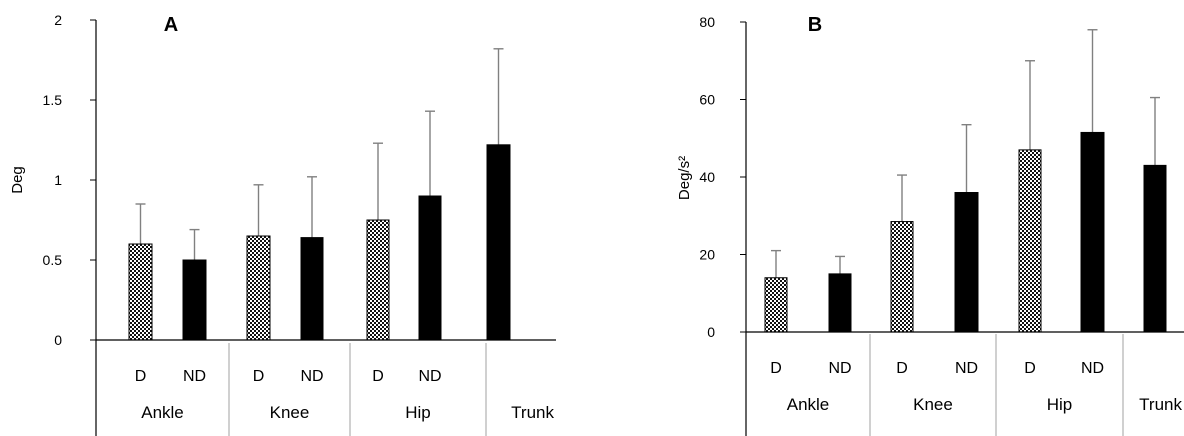 This screenshot has width=1184, height=436. I want to click on y-tick-label: 60, so click(707, 100).